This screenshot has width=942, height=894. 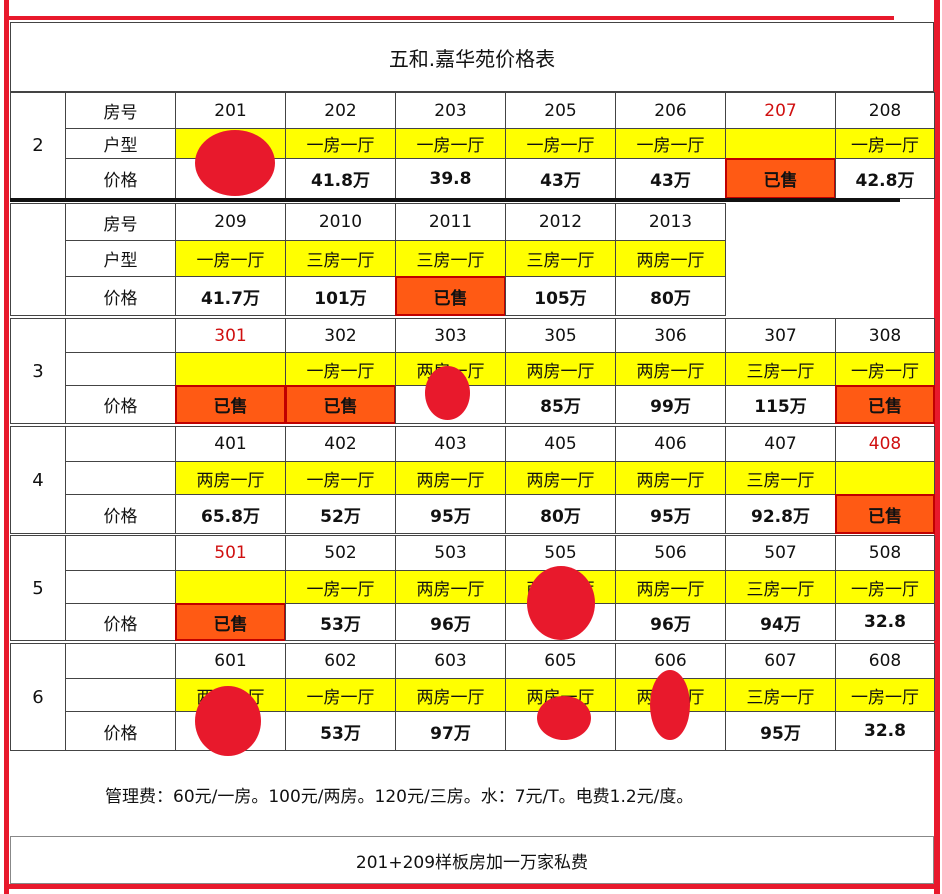 I want to click on room-number: 307, so click(x=780, y=335).